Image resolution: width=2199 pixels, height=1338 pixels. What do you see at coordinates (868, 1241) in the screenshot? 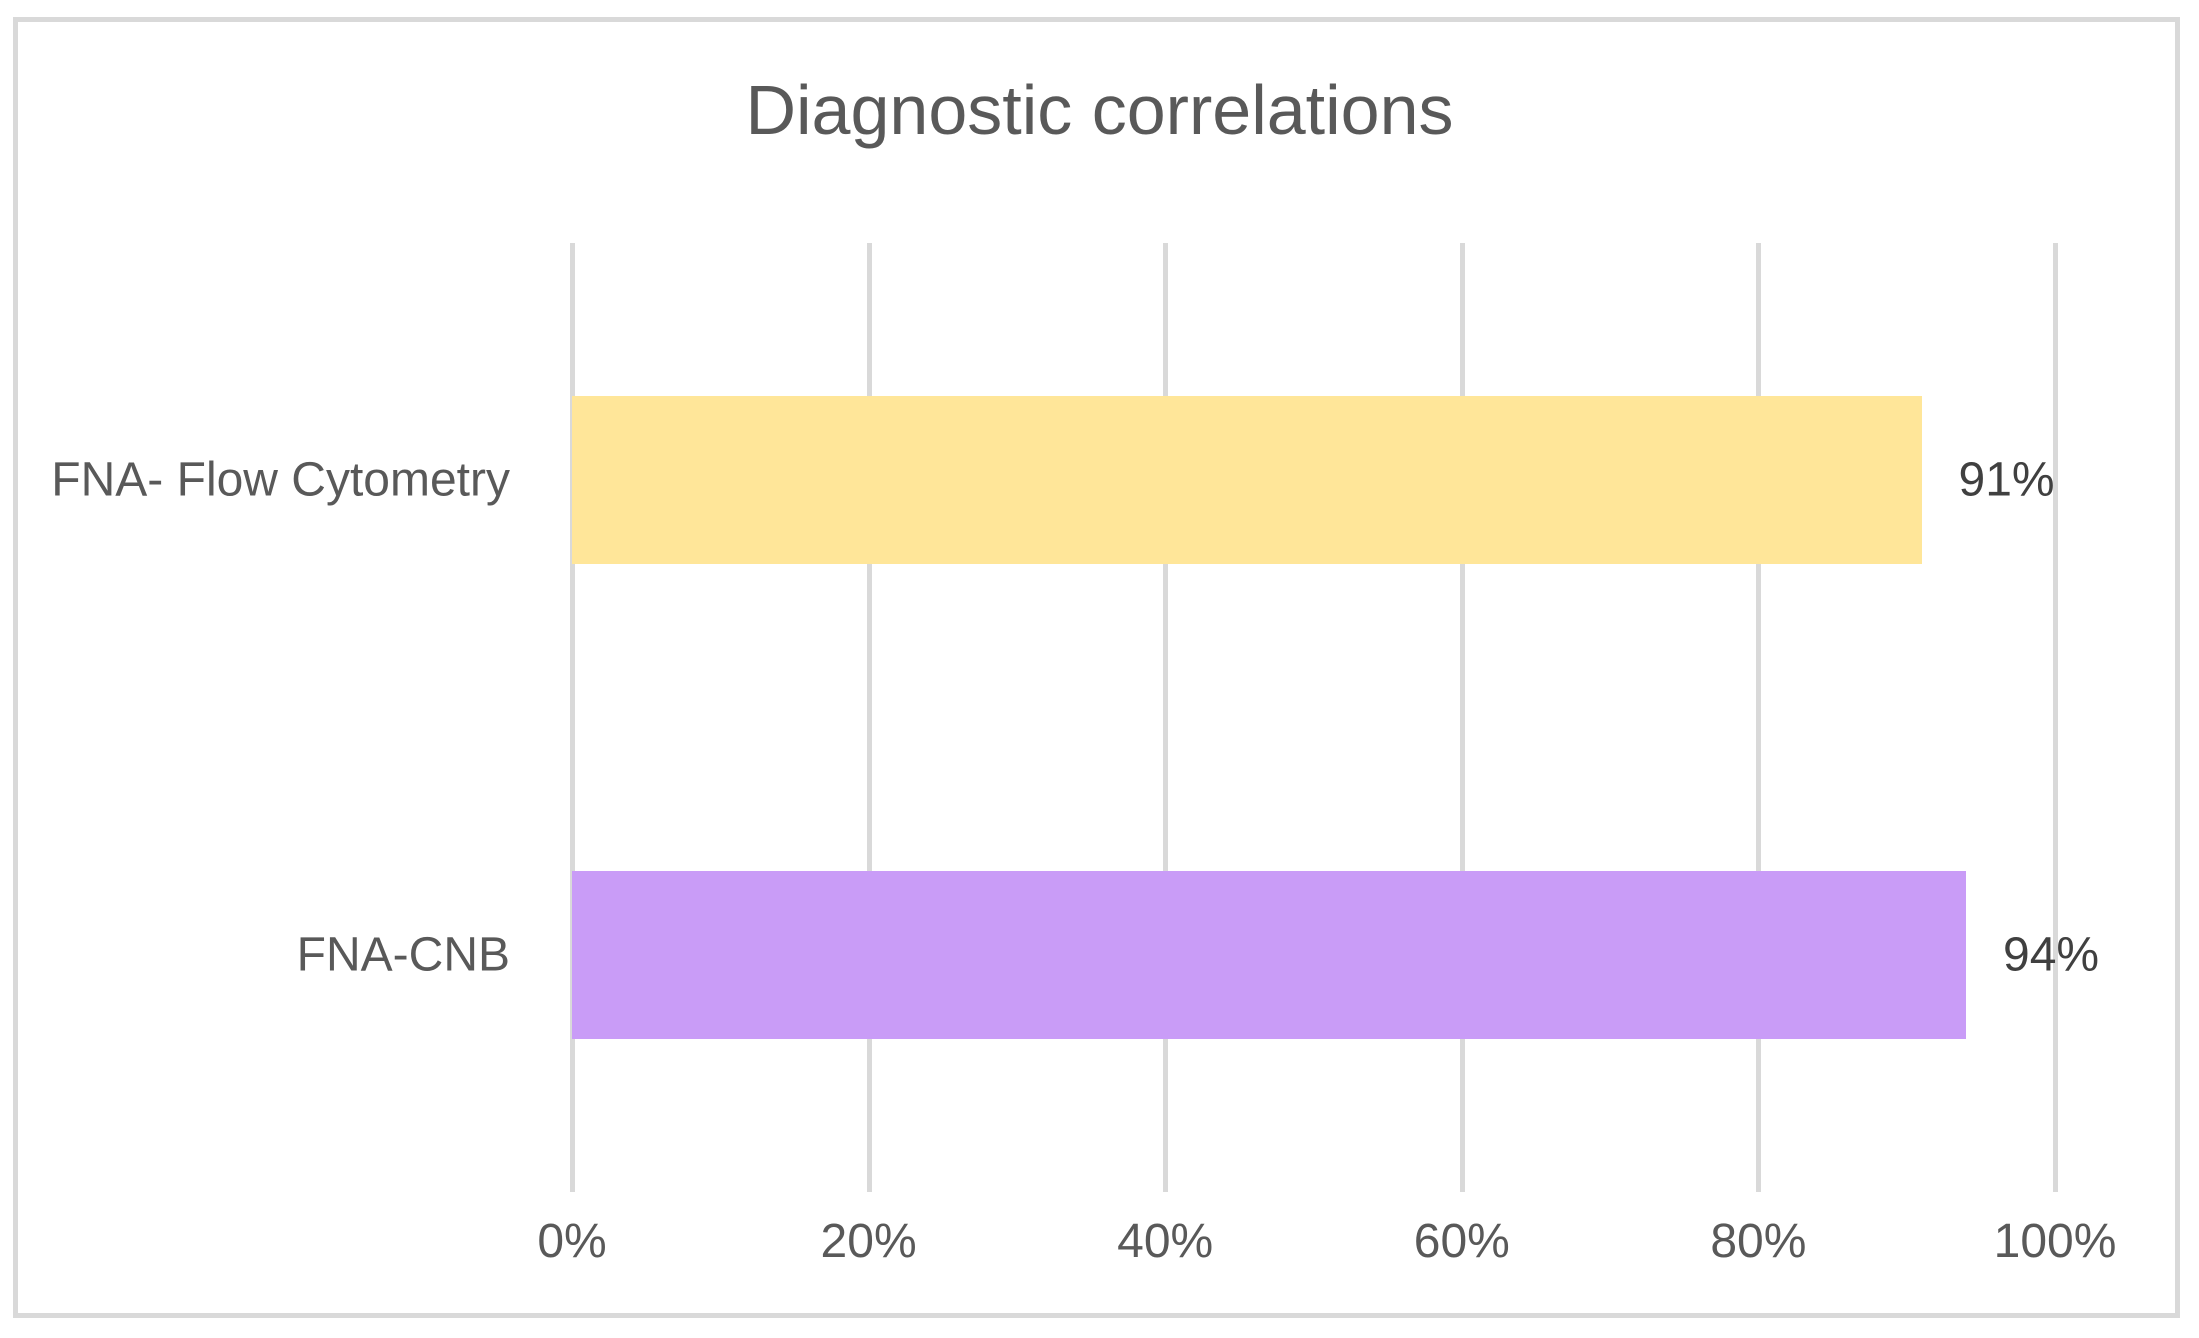
I see `x-tick-label-20: 20%` at bounding box center [868, 1241].